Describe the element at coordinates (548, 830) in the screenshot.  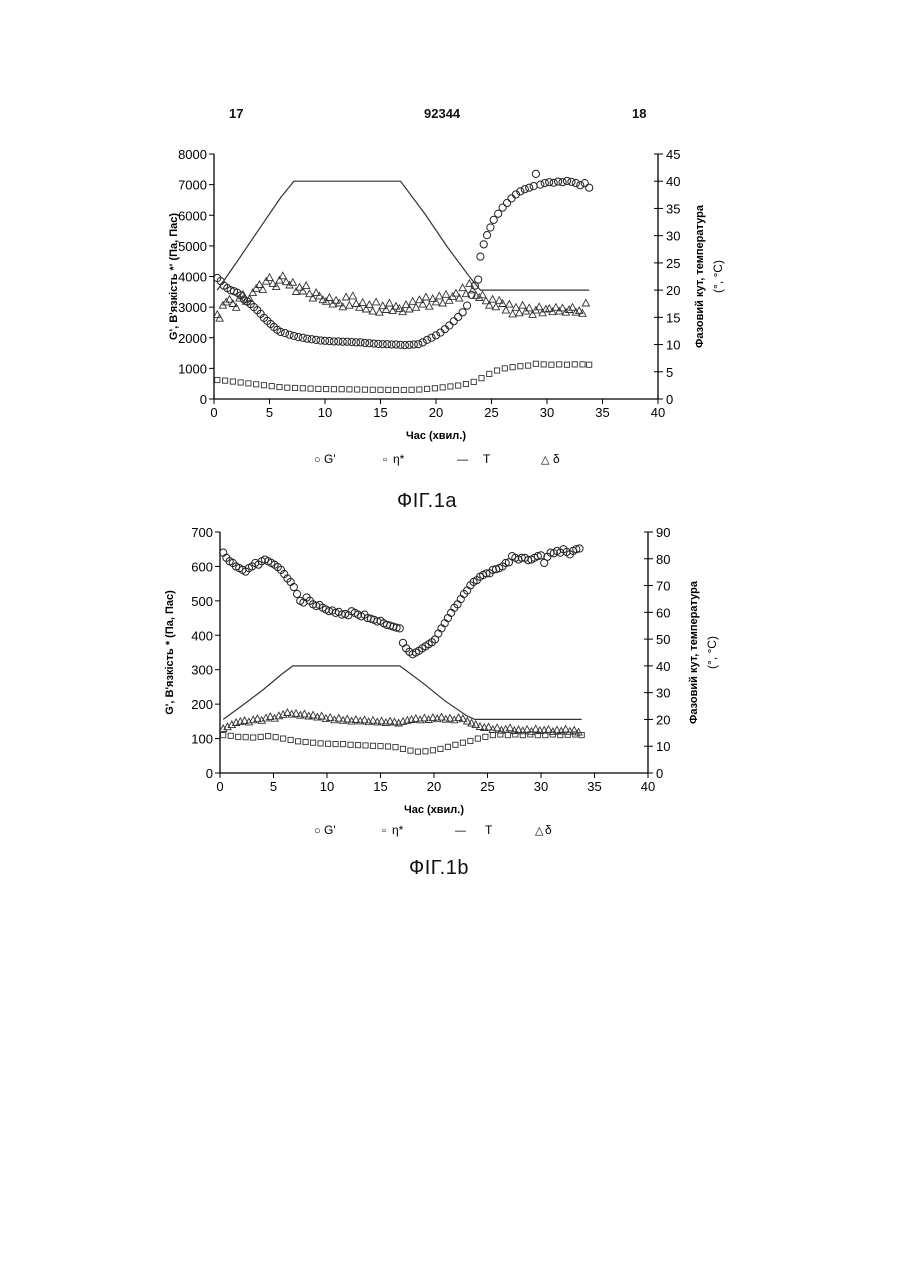
I see `legend-label: δ` at that location.